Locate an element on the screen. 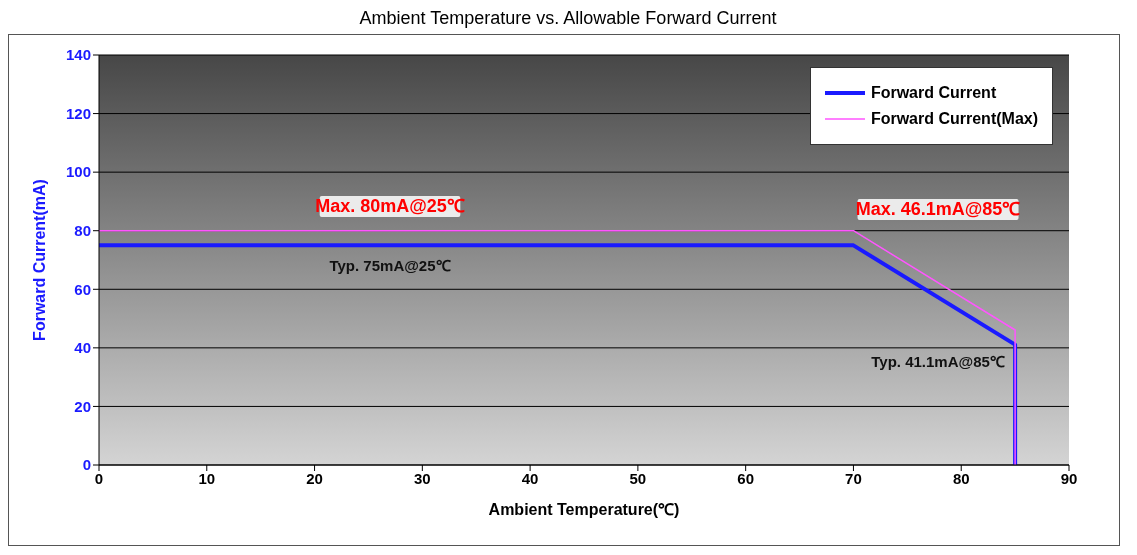  x-tick-label: 70 is located at coordinates (853, 478).